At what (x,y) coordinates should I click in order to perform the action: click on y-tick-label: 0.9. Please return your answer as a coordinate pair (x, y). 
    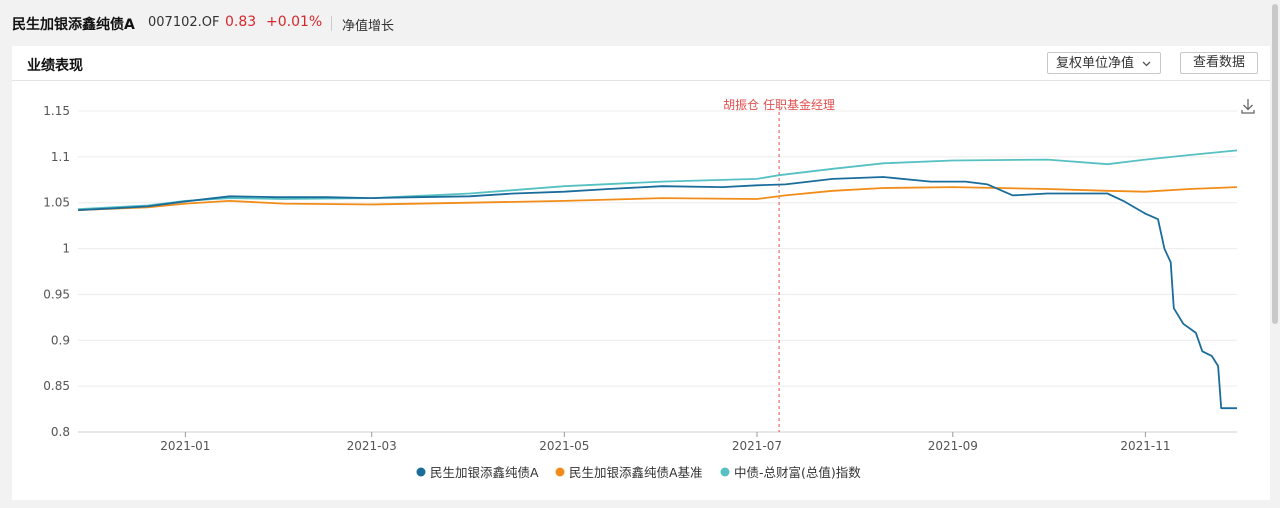
    Looking at the image, I should click on (60, 340).